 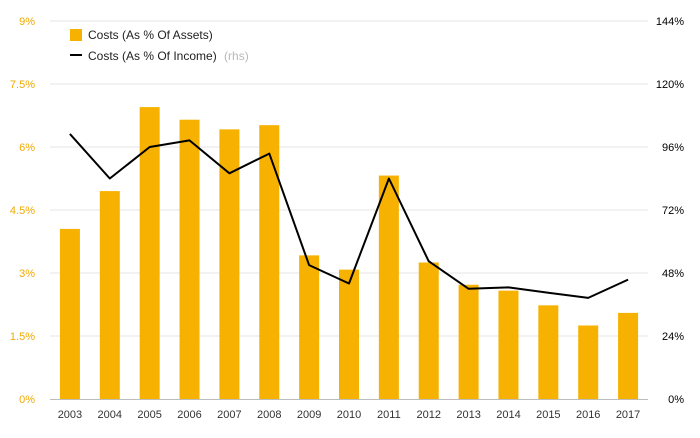 What do you see at coordinates (149, 415) in the screenshot?
I see `x-axis-tick-label: 2005` at bounding box center [149, 415].